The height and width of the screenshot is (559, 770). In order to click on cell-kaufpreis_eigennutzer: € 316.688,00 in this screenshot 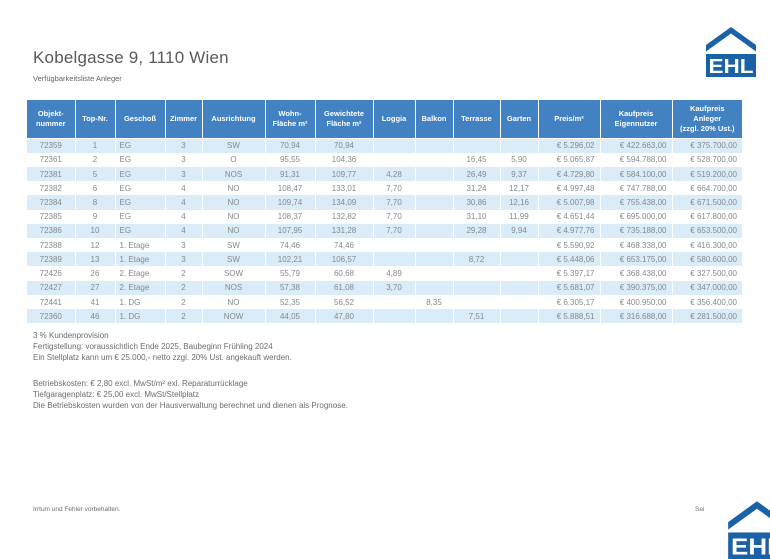, I will do `click(636, 316)`.